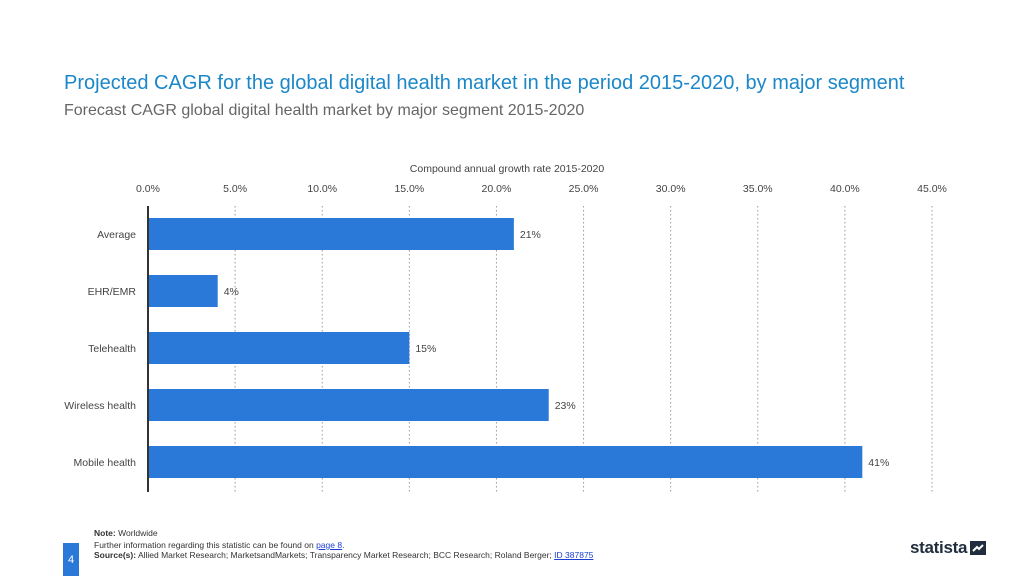 The height and width of the screenshot is (576, 1024). Describe the element at coordinates (878, 463) in the screenshot. I see `data-label: 41%` at that location.